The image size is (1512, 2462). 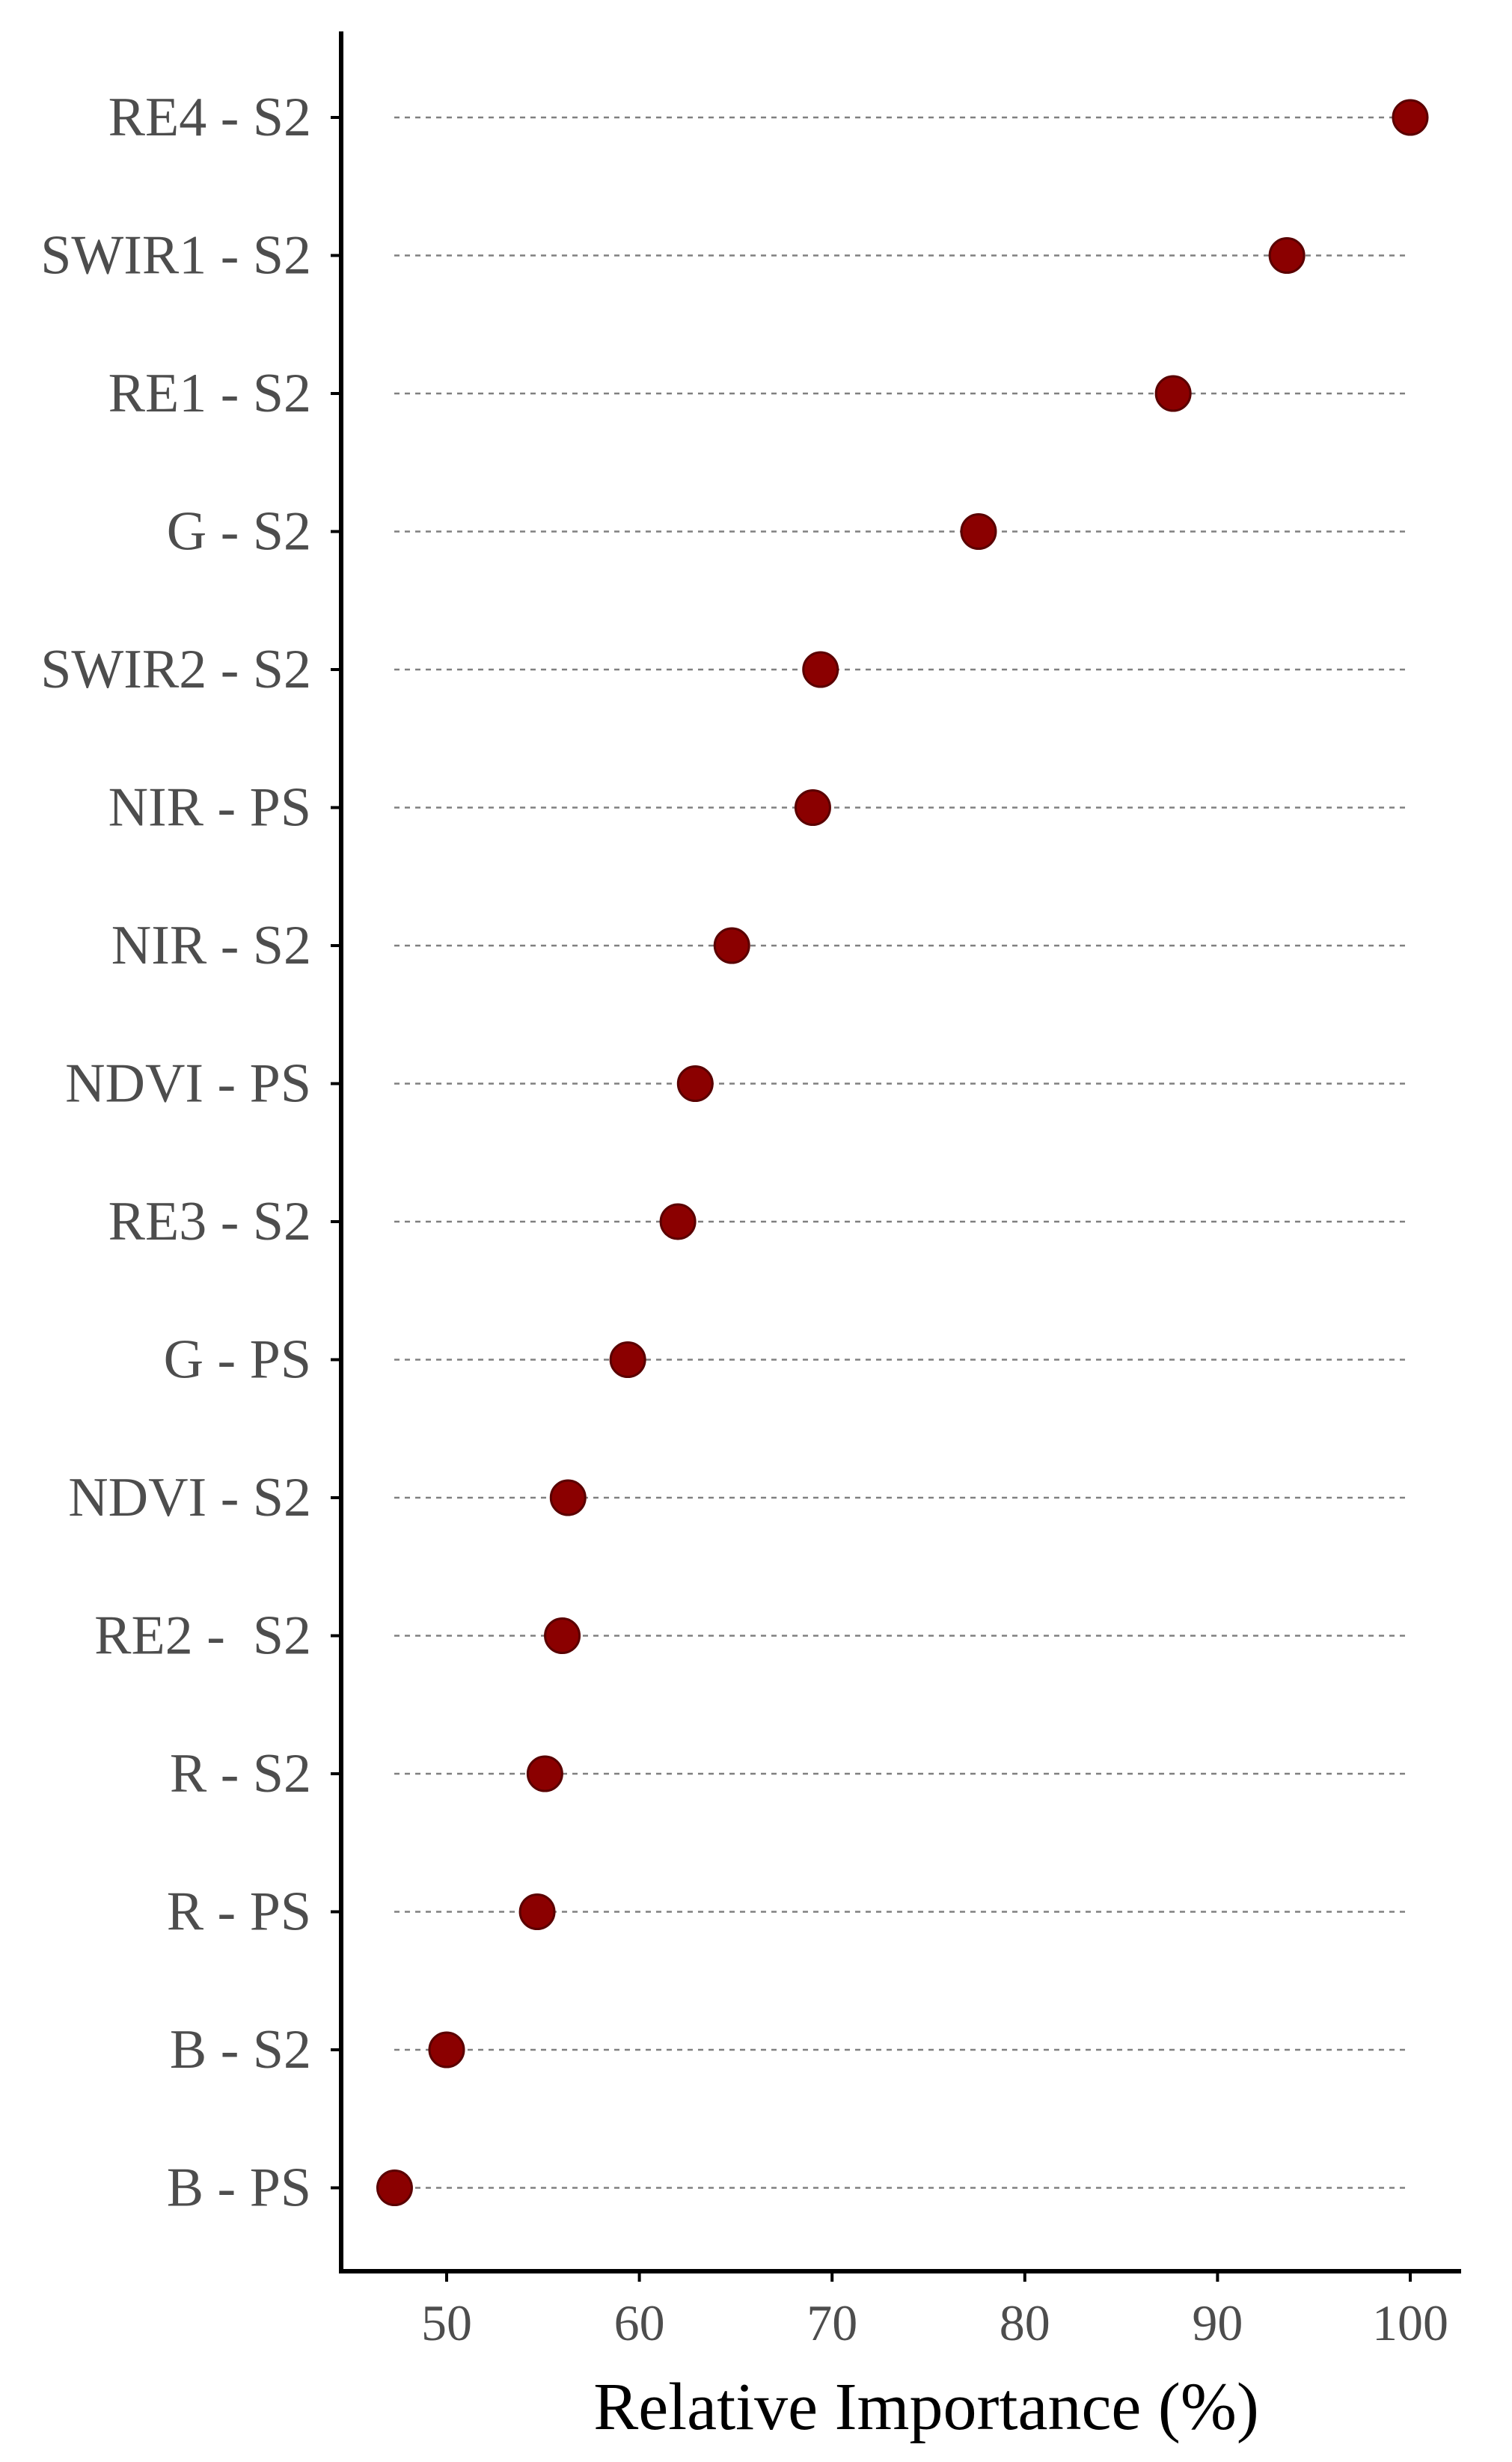 I want to click on y-tick-label: G - S2, so click(x=239, y=532).